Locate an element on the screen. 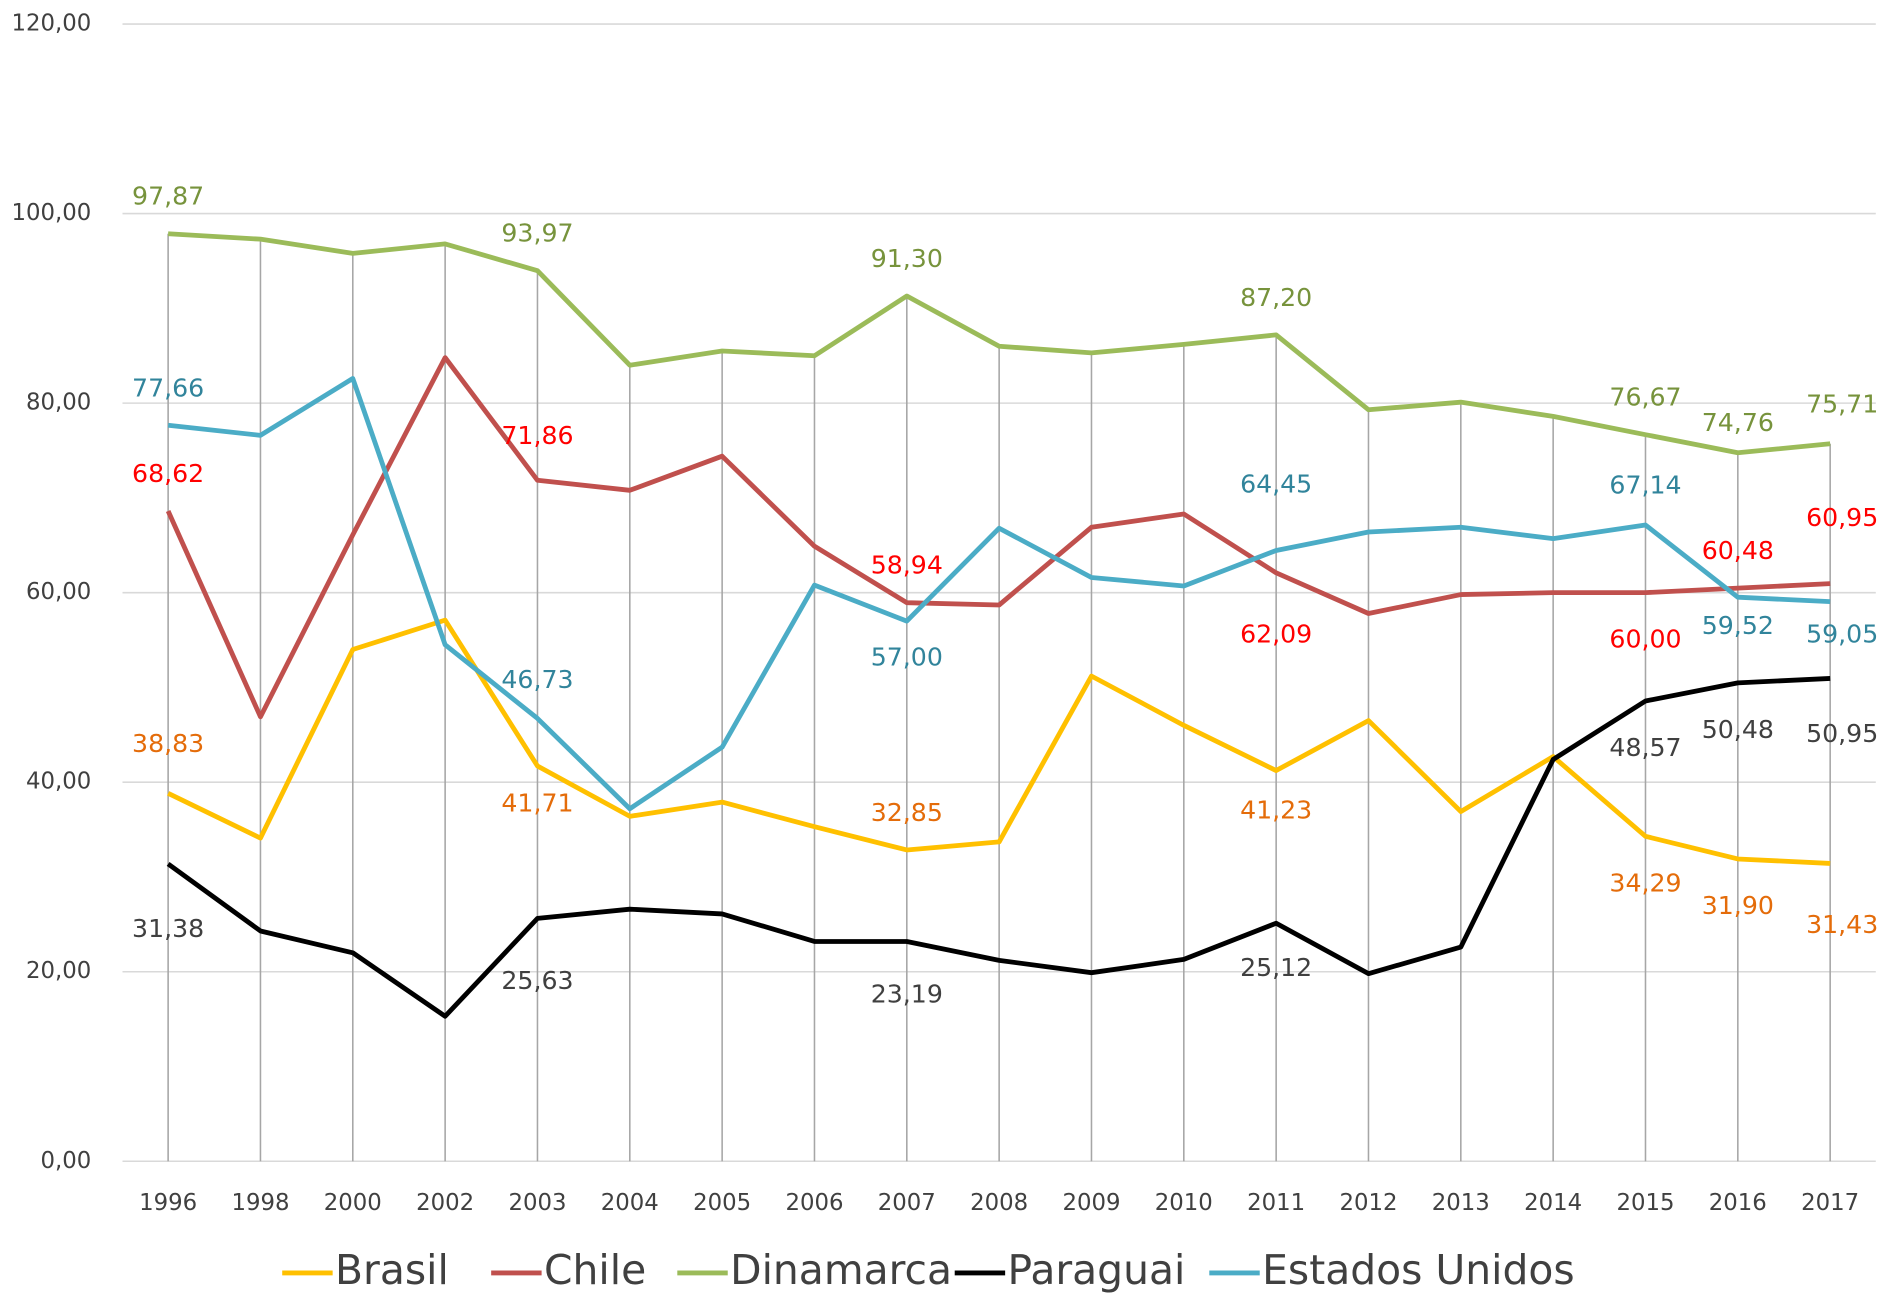  data-label: 74,76 is located at coordinates (1738, 422).